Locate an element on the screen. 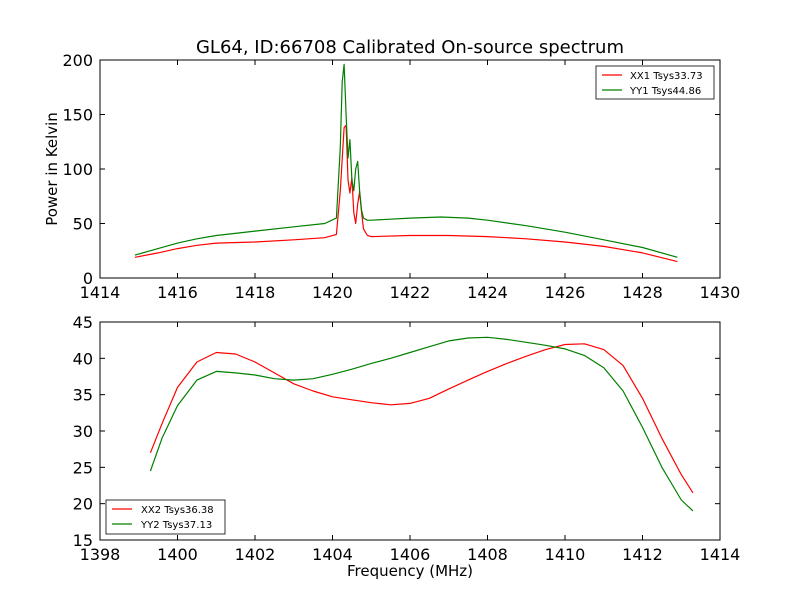 Image resolution: width=800 pixels, height=600 pixels. bottom-x-tick-label: 1402 is located at coordinates (255, 554).